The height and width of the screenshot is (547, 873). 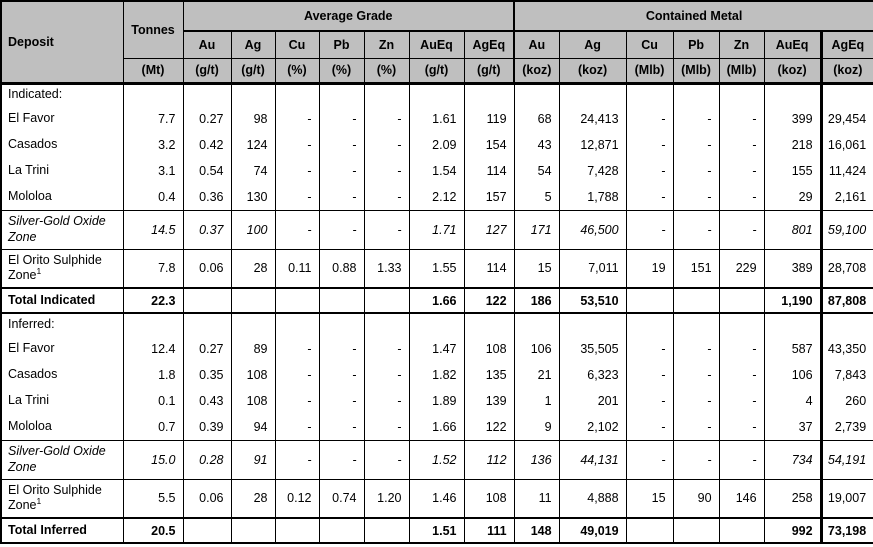 I want to click on value-cell: 5.5, so click(x=152, y=498).